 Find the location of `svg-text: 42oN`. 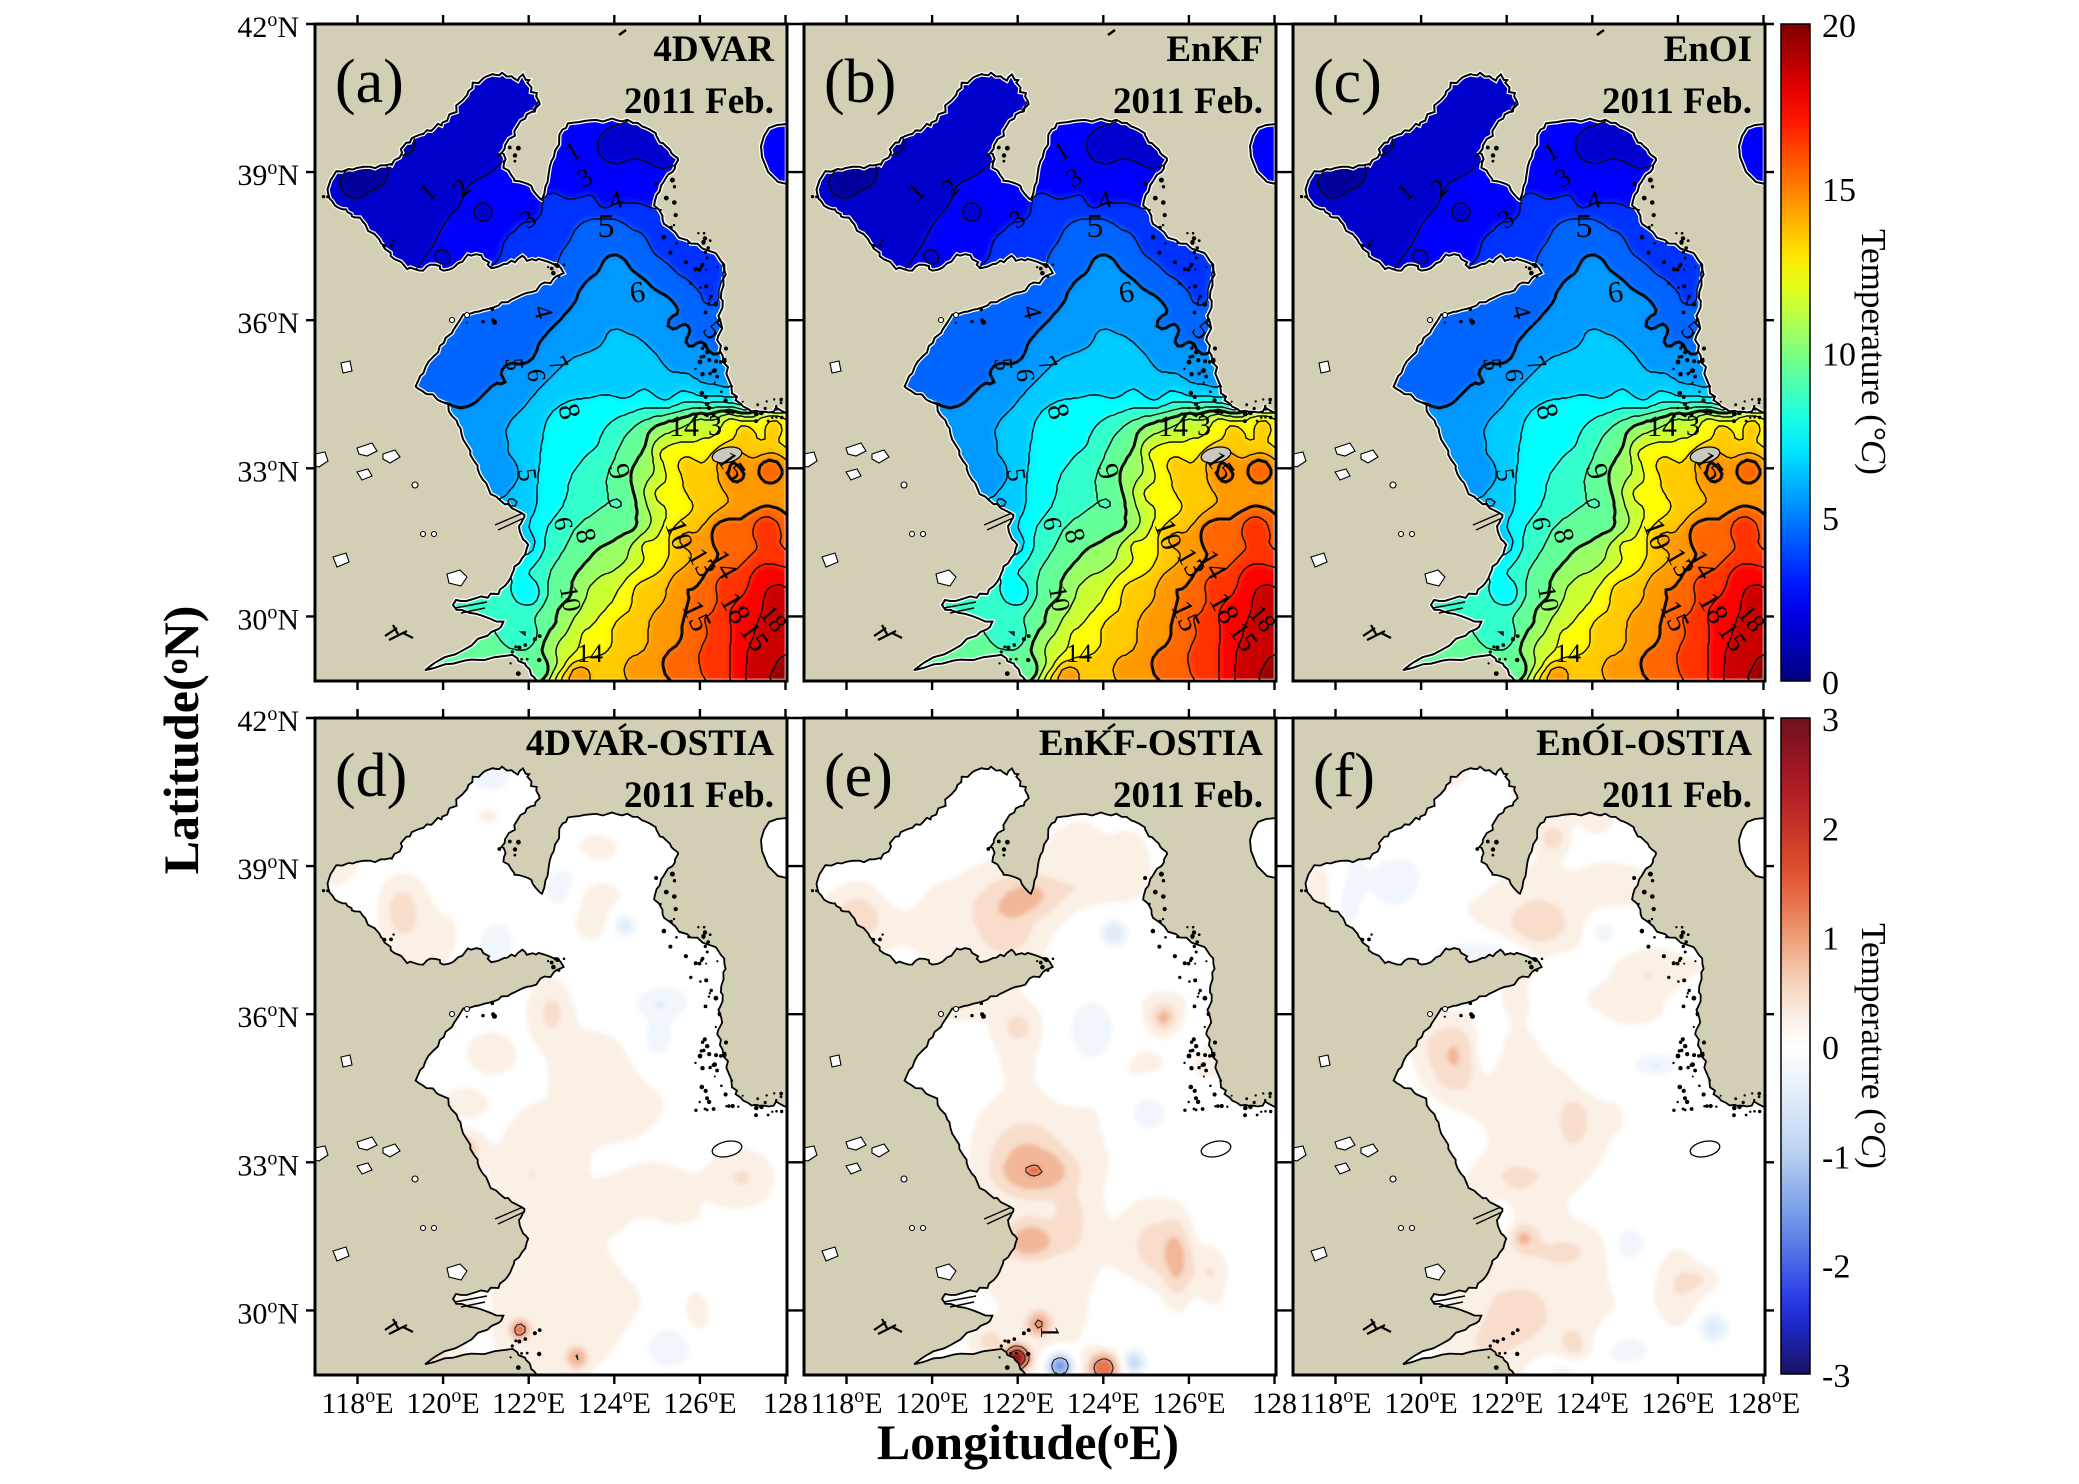

svg-text: 42oN is located at coordinates (268, 720).